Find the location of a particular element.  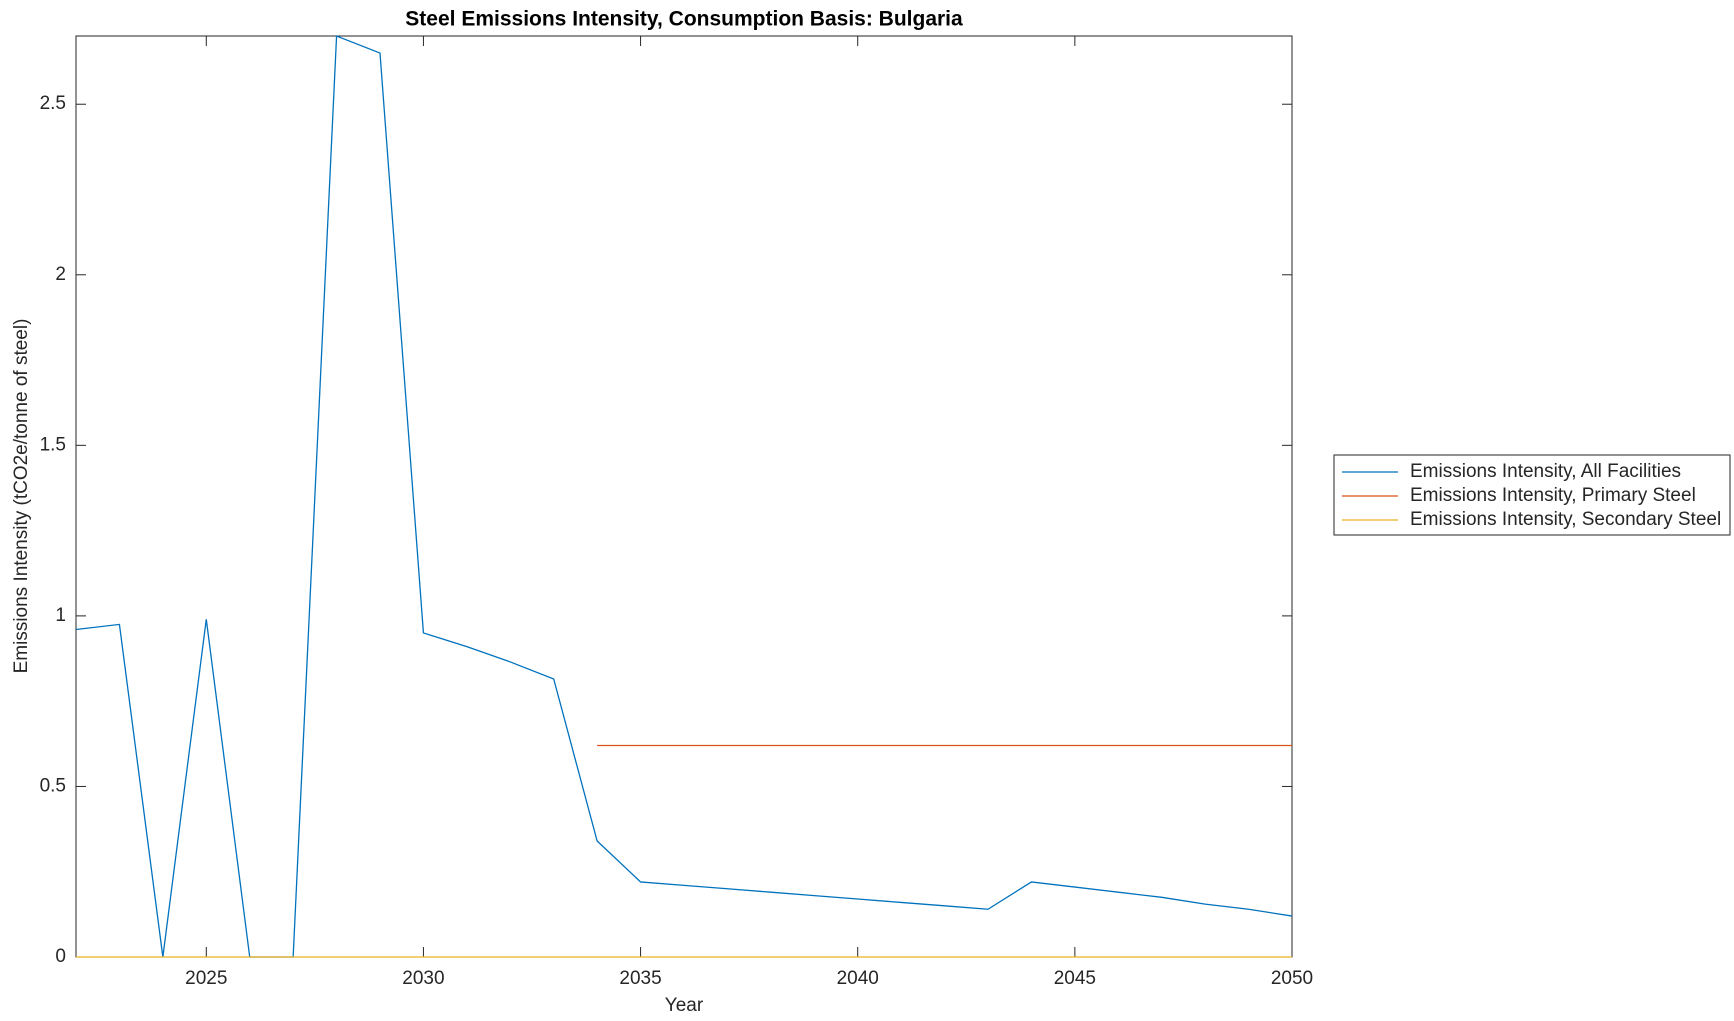

legend-label: Emissions Intensity, Secondary Steel is located at coordinates (1565, 519).